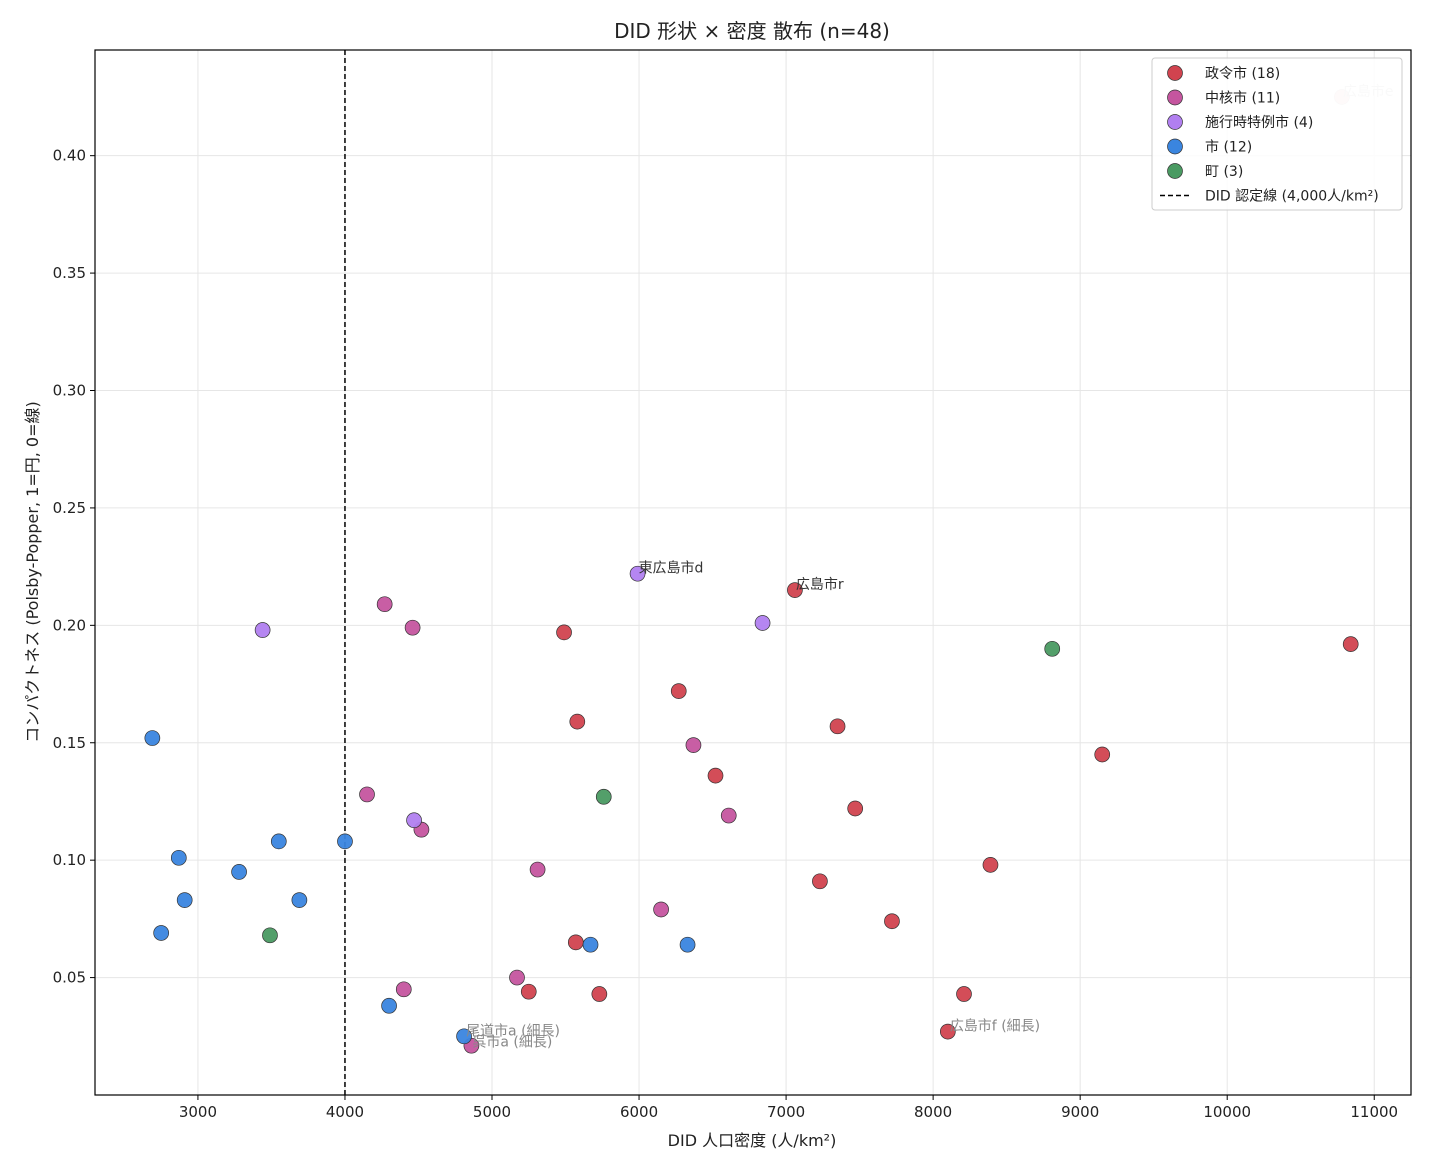  Describe the element at coordinates (32, 571) in the screenshot. I see `y-axis-title: コンパクトネス (Polsby-Popper, 1=円, 0=線)` at that location.